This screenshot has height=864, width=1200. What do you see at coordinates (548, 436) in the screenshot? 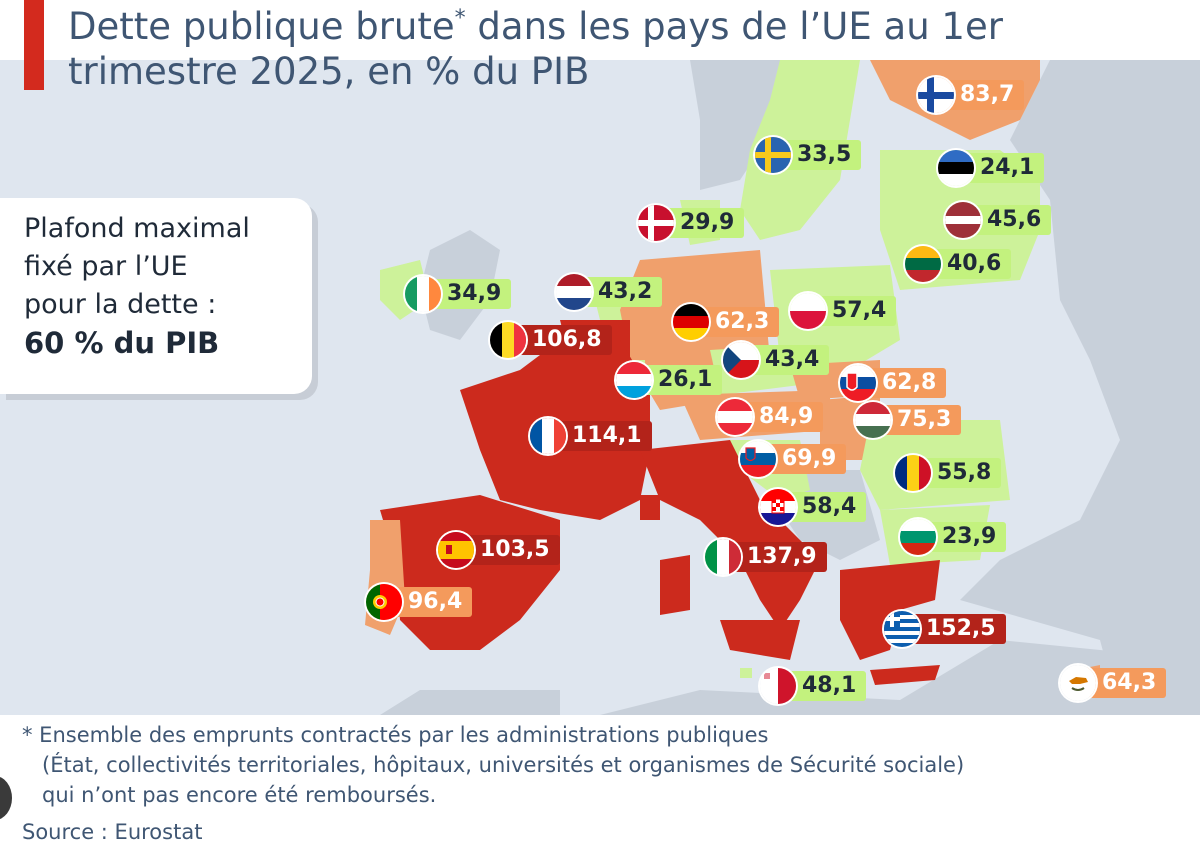
I see `france-flag-icon` at bounding box center [548, 436].